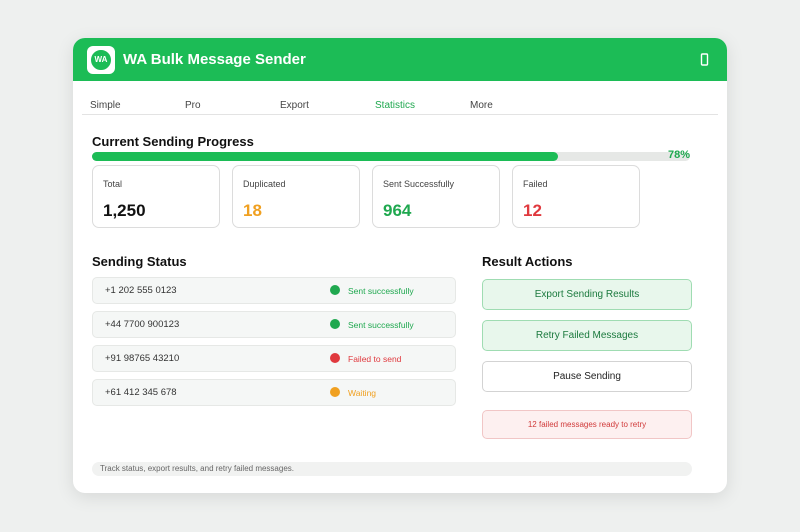  What do you see at coordinates (214, 59) in the screenshot?
I see `app-title: WA Bulk Message Sender` at bounding box center [214, 59].